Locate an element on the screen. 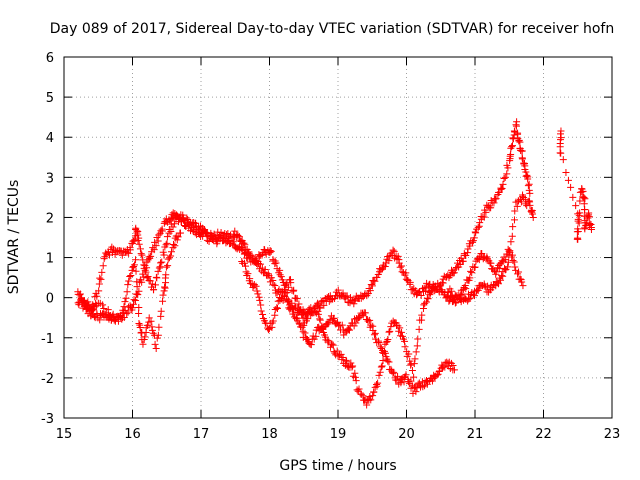  x-tick-label: 20 is located at coordinates (406, 434).